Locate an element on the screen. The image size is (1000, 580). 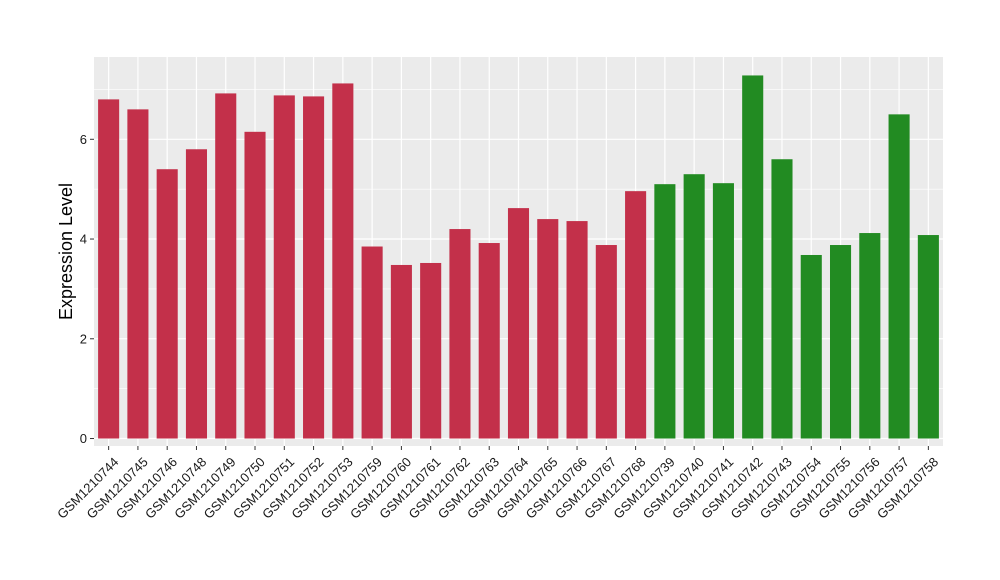
bar-GSM1210750 is located at coordinates (255, 285).